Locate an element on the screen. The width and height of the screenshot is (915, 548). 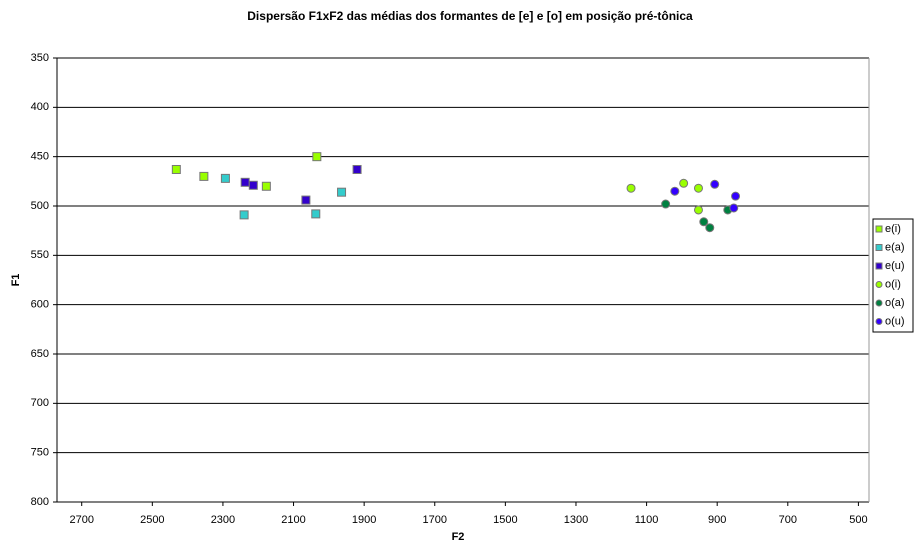
x-tick-label: 900 is located at coordinates (717, 520).